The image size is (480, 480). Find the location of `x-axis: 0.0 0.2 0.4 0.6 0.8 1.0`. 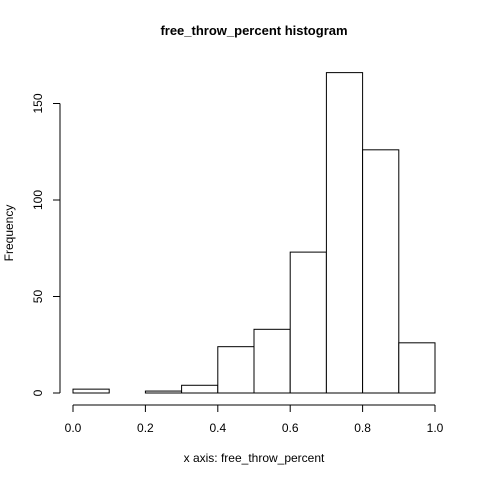

x-axis: 0.0 0.2 0.4 0.6 0.8 1.0 is located at coordinates (254, 419).